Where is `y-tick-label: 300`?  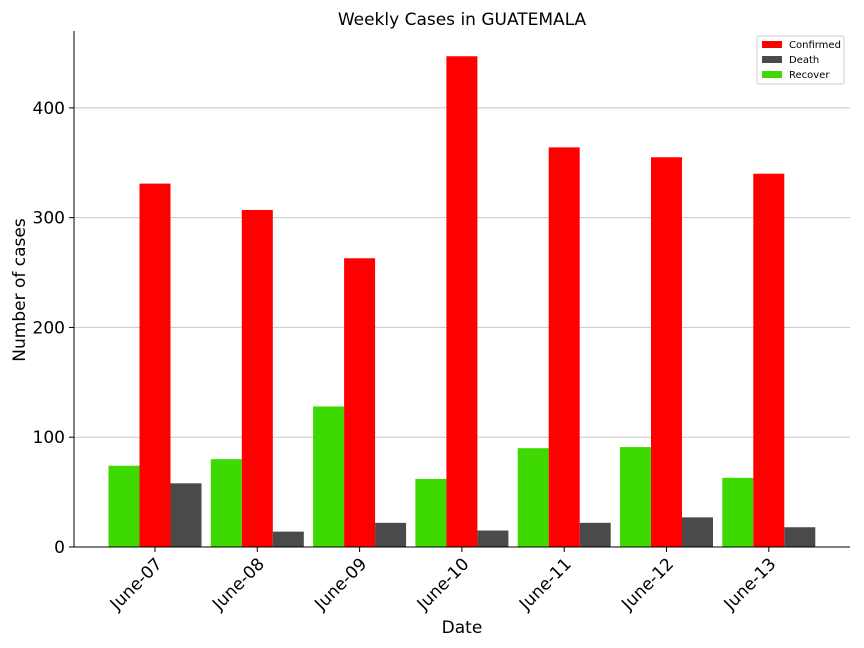
y-tick-label: 300 is located at coordinates (49, 219).